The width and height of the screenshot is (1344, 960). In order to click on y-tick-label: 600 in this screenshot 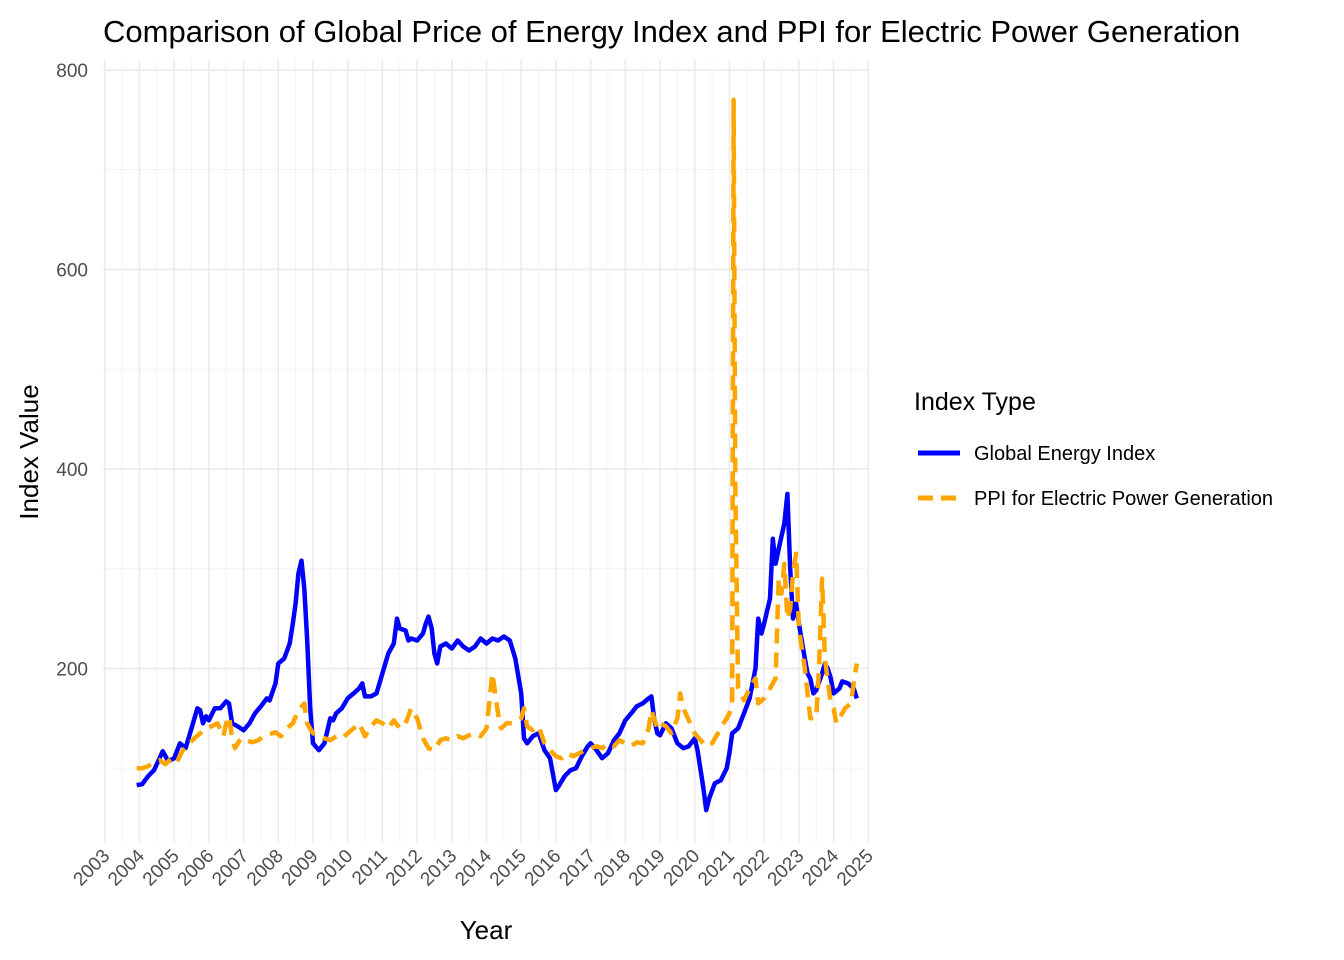, I will do `click(72, 270)`.